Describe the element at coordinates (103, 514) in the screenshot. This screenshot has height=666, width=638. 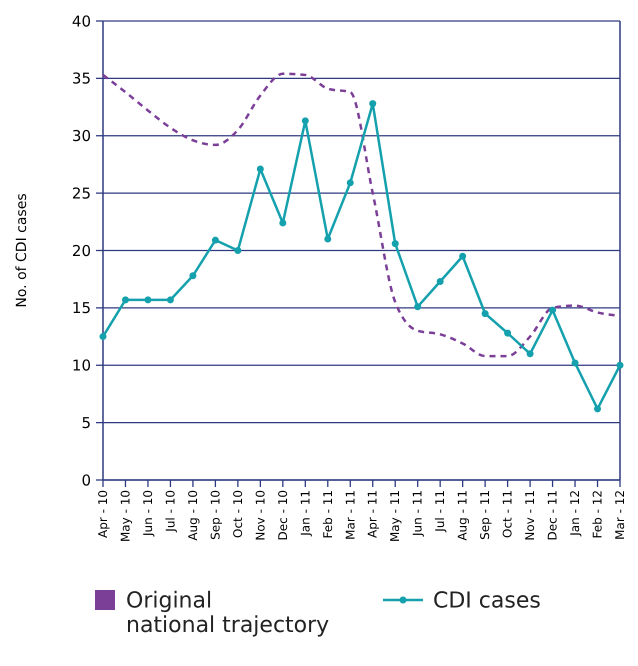
I see `x-tick-label: Apr - 10` at that location.